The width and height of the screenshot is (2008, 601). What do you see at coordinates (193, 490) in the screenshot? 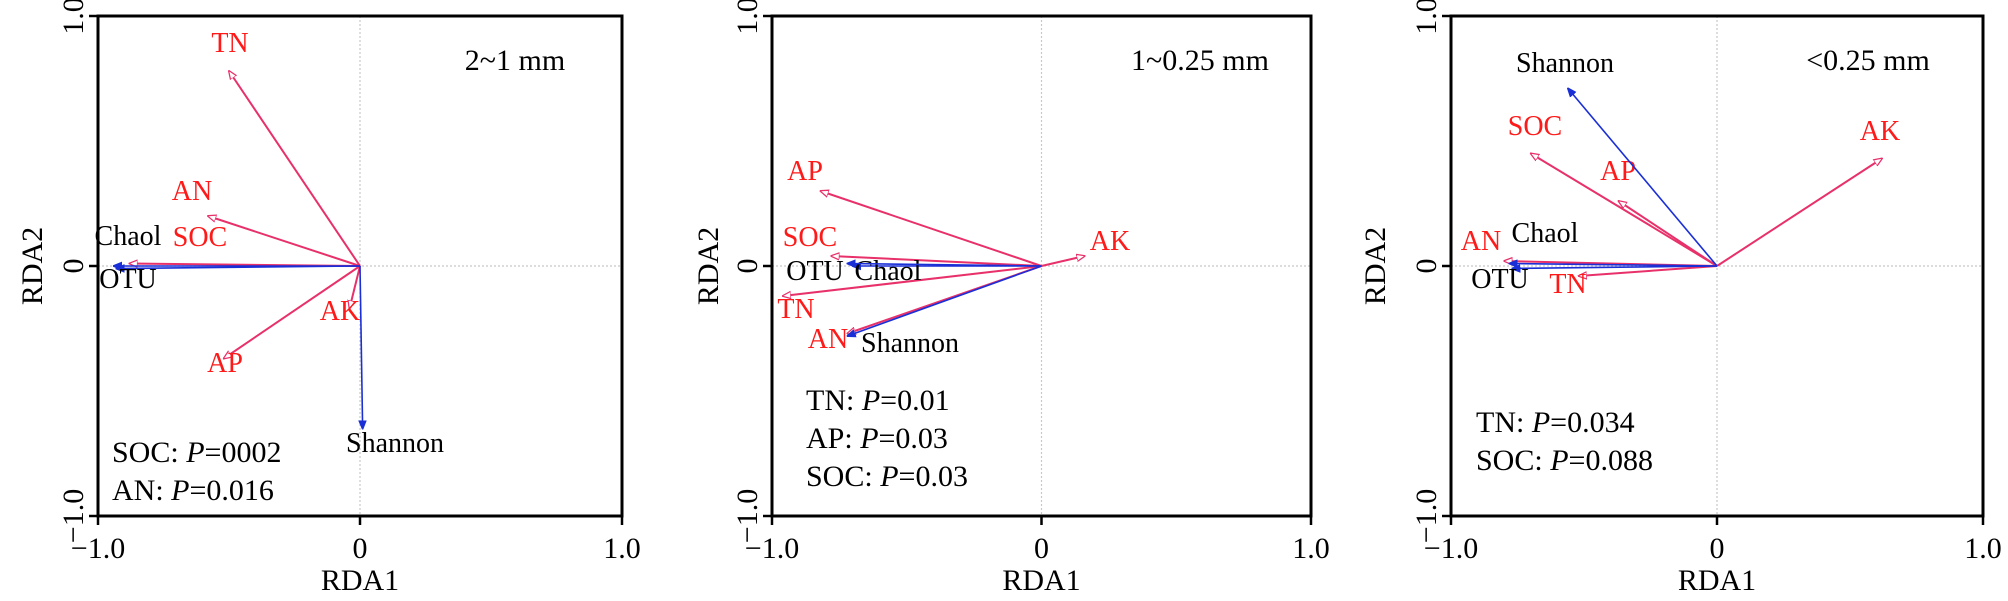
I see `stat-line: AN: P=0.016` at bounding box center [193, 490].